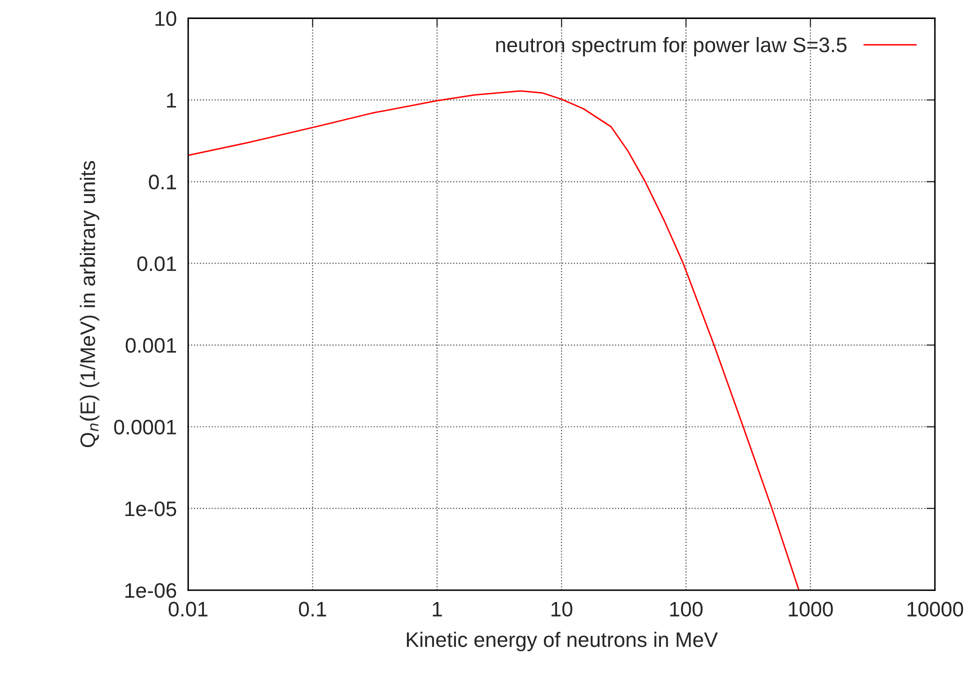  I want to click on y-tick-label: 1e-05, so click(150, 508).